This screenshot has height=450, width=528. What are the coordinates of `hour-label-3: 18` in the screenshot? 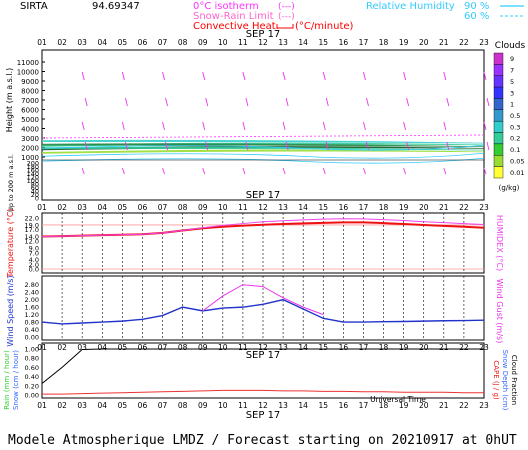 It's located at (384, 347).